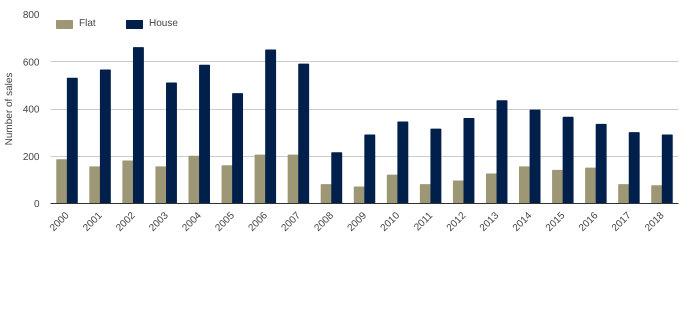 This screenshot has width=700, height=320. What do you see at coordinates (37, 204) in the screenshot?
I see `y-tick-label: 0` at bounding box center [37, 204].